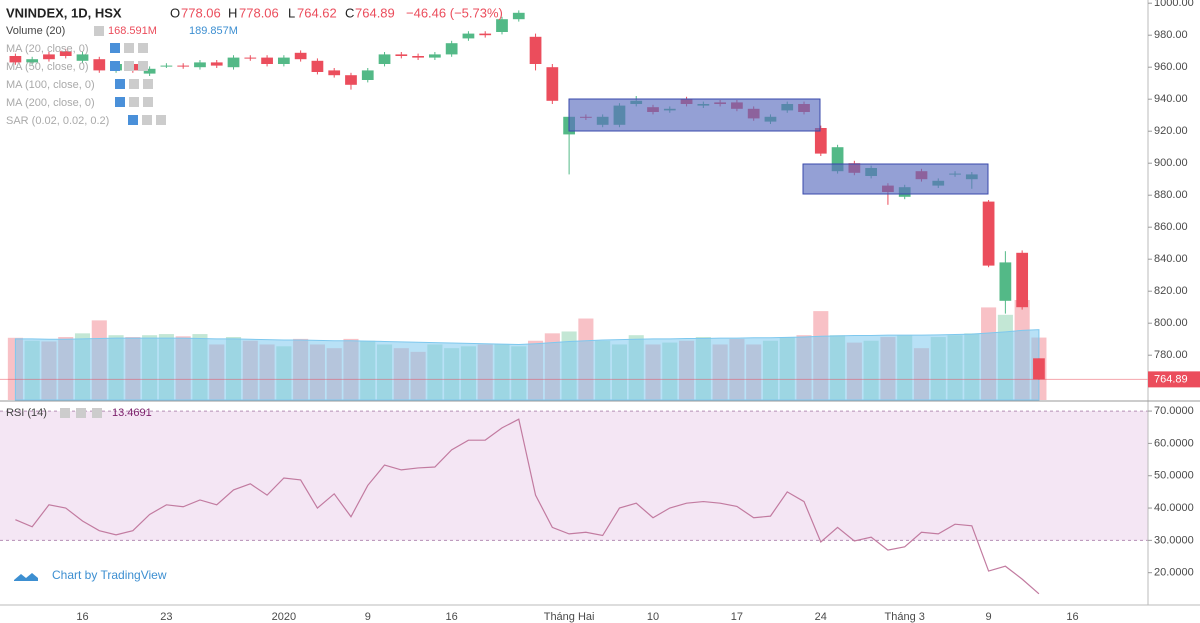 This screenshot has width=1200, height=623. I want to click on ohlc-value: 764.62, so click(317, 12).